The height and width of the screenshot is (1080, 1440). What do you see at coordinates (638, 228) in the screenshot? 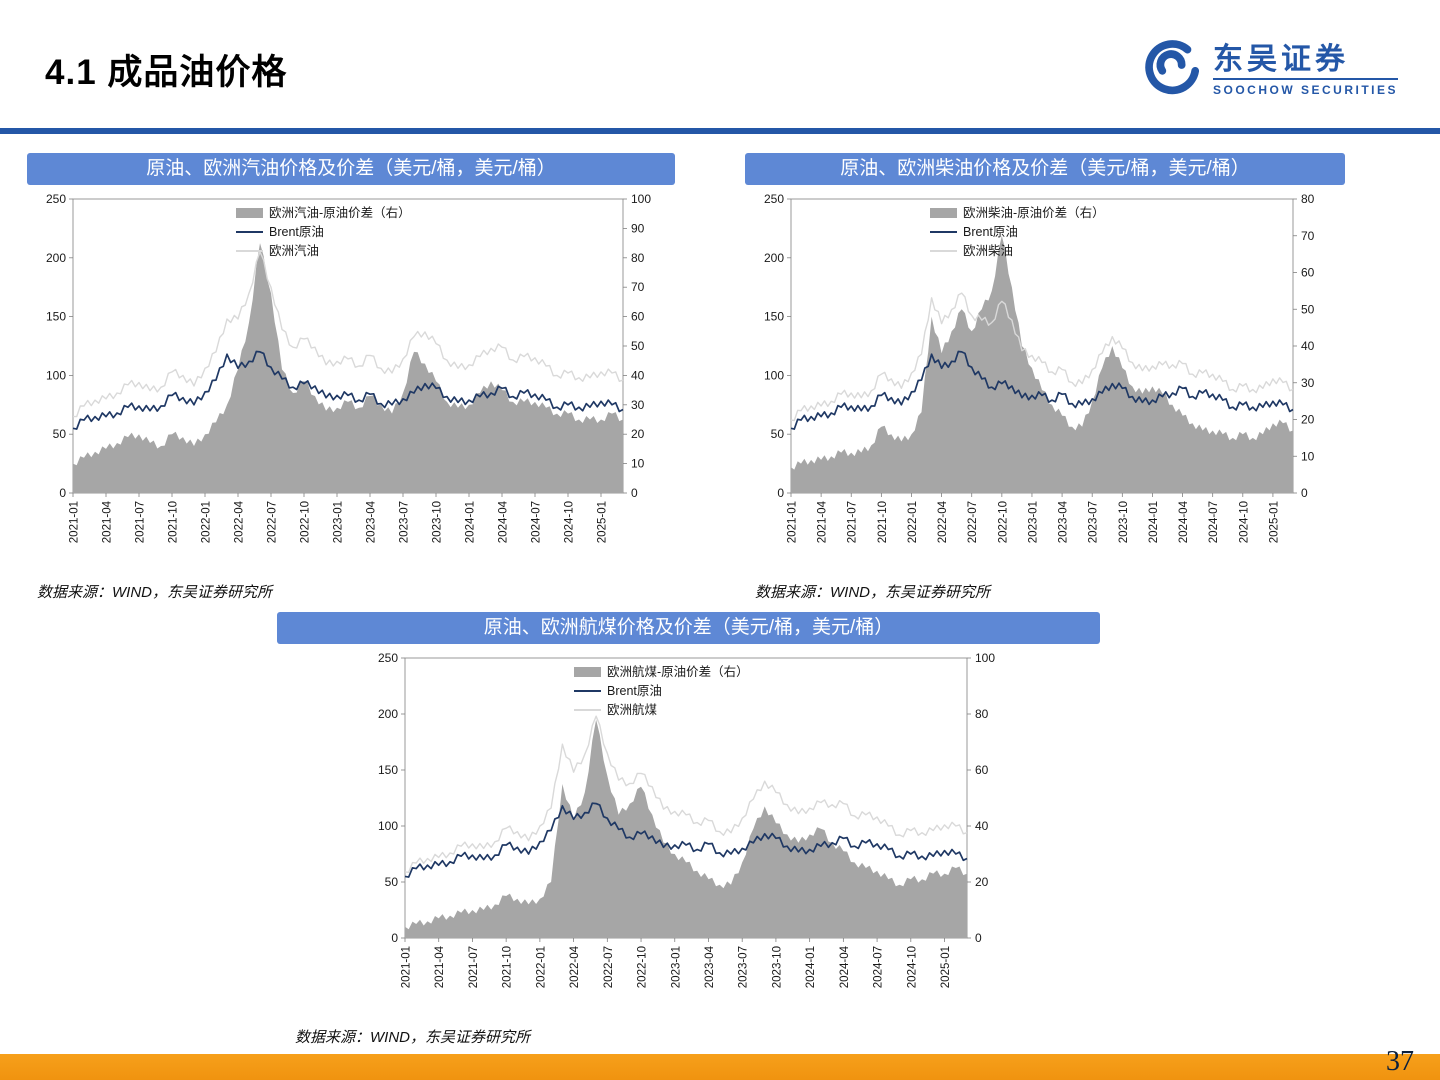
I see `svg-text: 90` at bounding box center [638, 228].